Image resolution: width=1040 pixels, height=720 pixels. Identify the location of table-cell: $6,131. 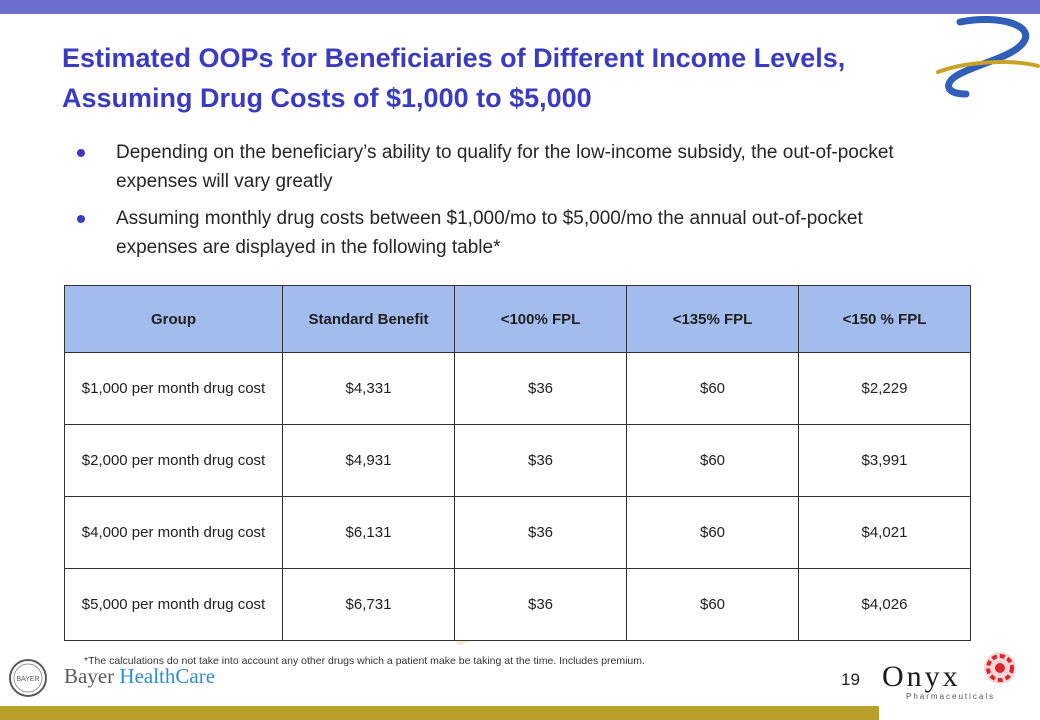
(368, 532).